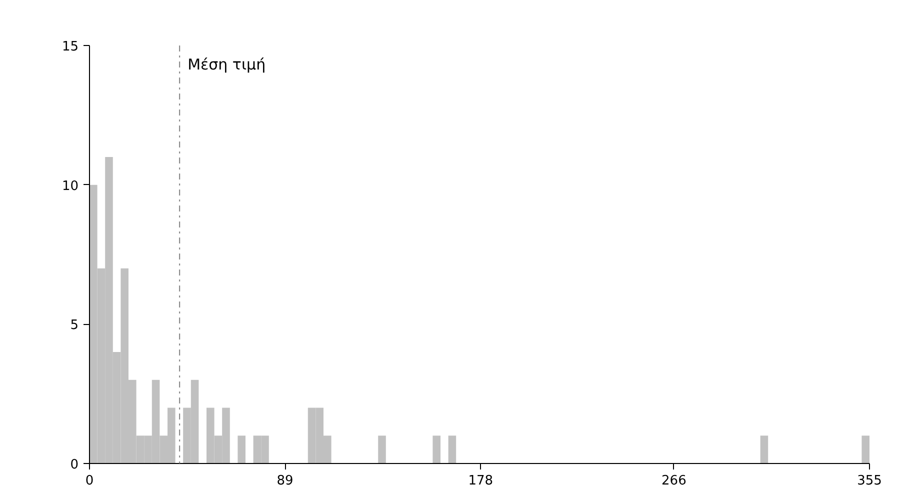  Describe the element at coordinates (70, 47) in the screenshot. I see `y-tick-label: 15` at that location.